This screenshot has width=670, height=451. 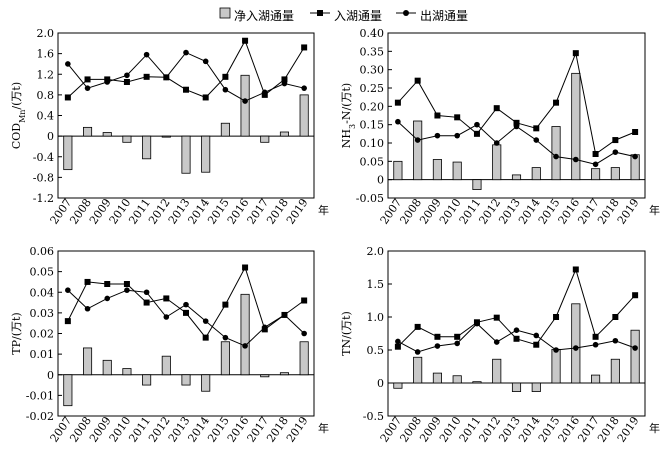 I want to click on tn-ytick-label: 2.0, so click(x=376, y=251).